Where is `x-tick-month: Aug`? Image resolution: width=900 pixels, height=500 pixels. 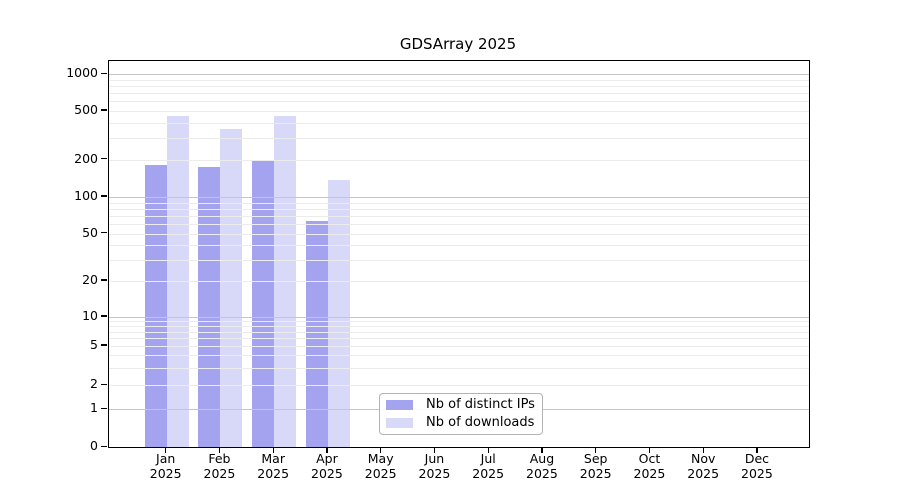
x-tick-month: Aug is located at coordinates (542, 458).